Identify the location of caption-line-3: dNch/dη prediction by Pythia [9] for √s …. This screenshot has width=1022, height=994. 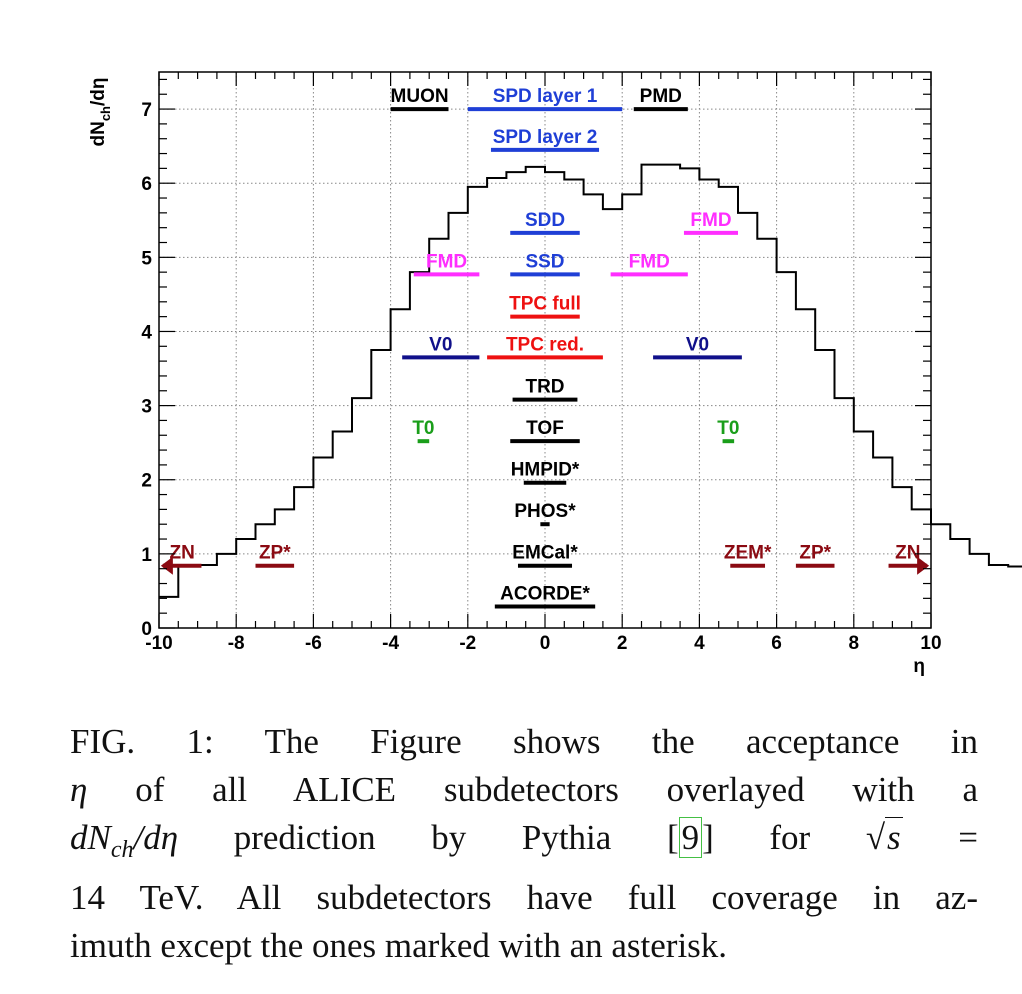
(524, 844).